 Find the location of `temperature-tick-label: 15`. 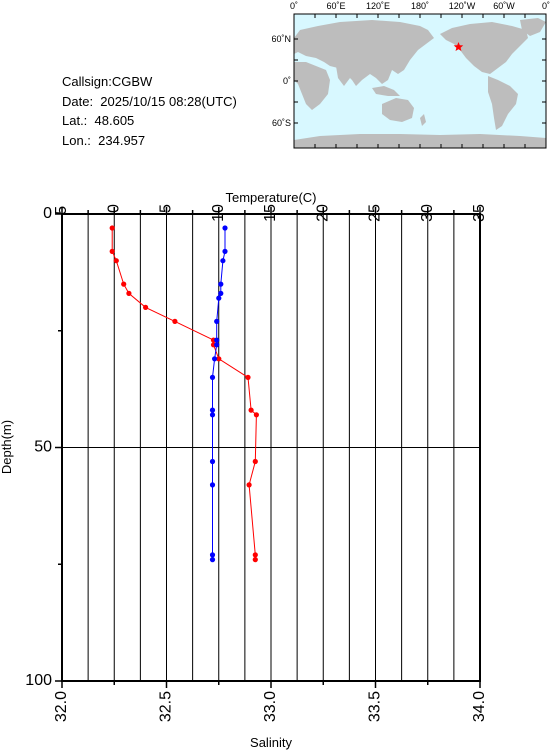

temperature-tick-label: 15 is located at coordinates (270, 213).